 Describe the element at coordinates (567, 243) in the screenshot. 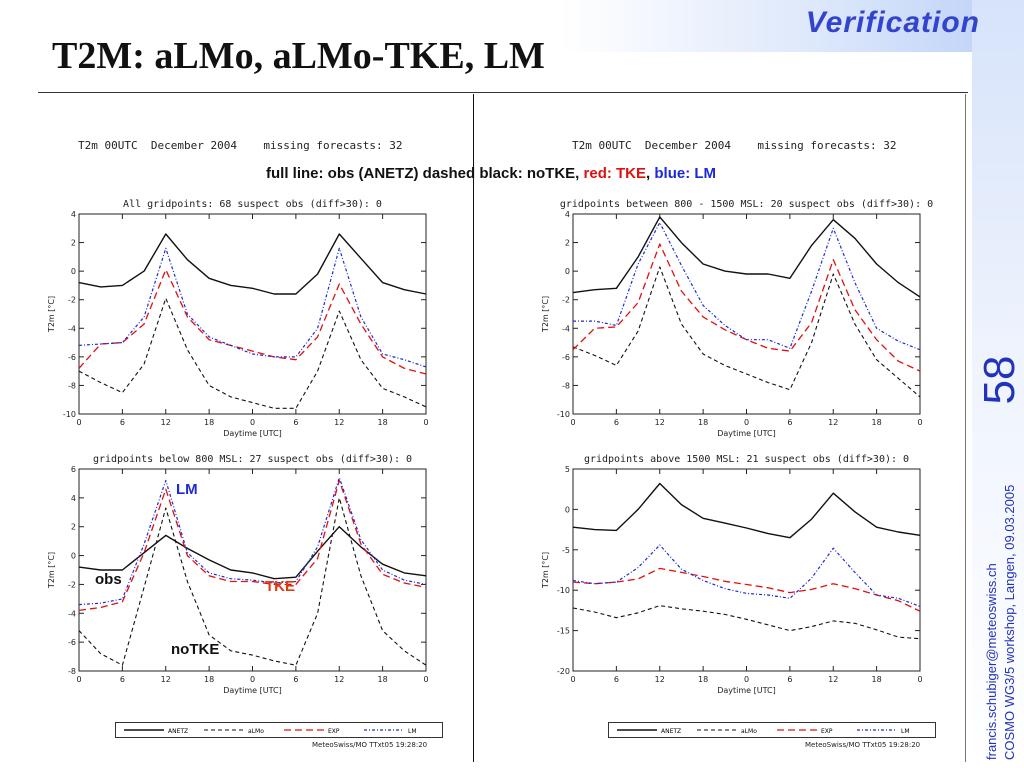

I see `y-tick-label: 2` at that location.